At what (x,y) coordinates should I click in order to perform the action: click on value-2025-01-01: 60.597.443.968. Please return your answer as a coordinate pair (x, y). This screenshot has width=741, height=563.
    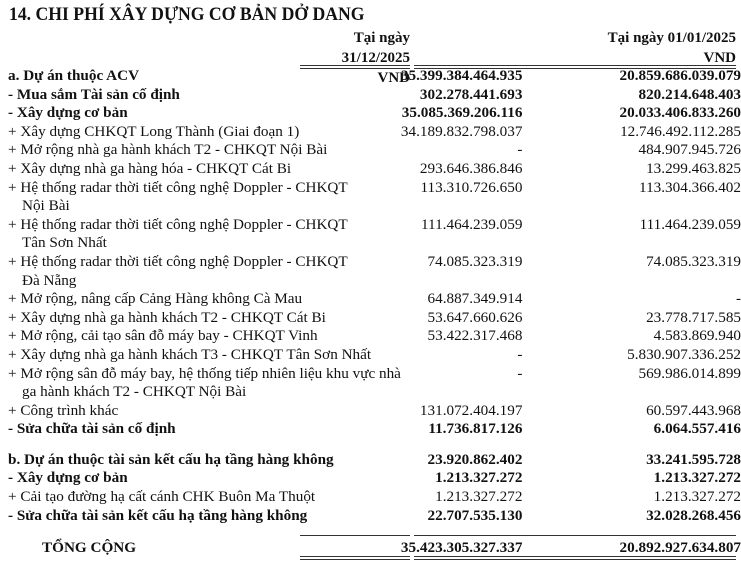
    Looking at the image, I should click on (693, 410).